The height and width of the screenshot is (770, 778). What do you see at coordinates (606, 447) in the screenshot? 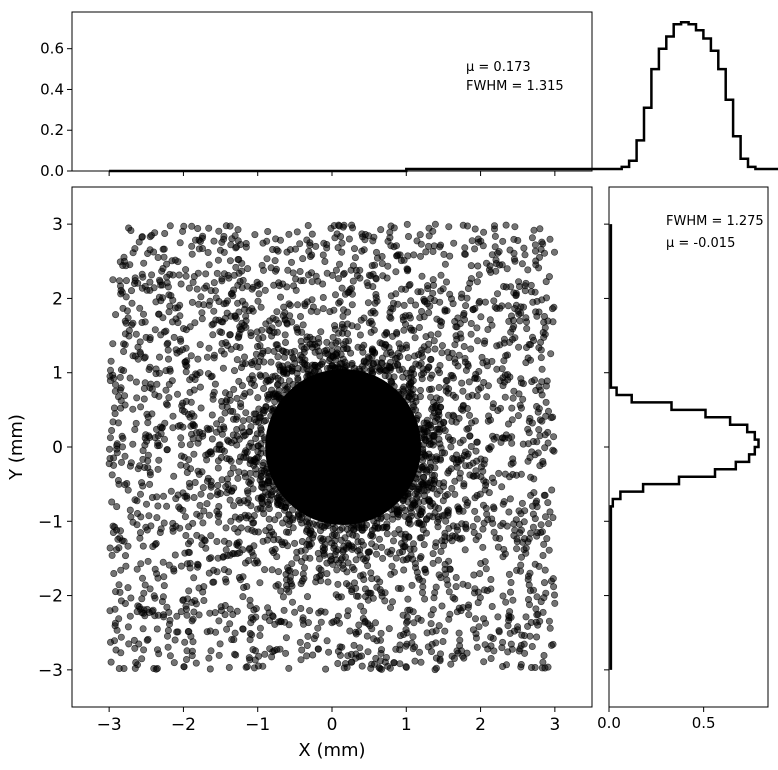
I see `right-y-ticks` at bounding box center [606, 447].